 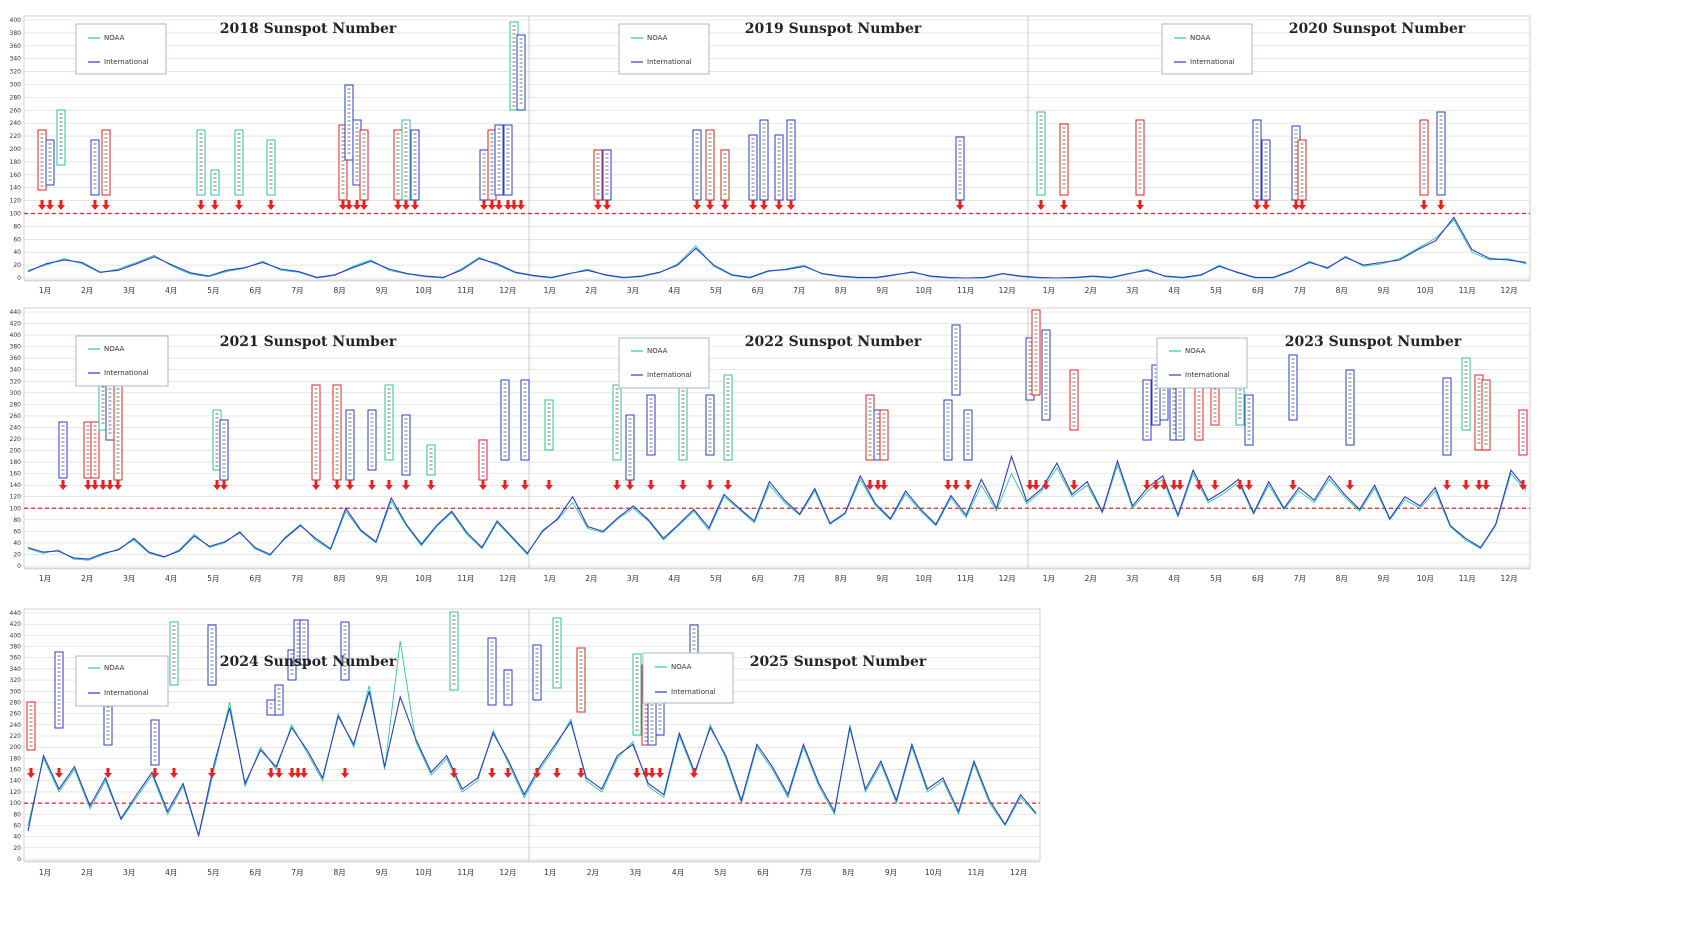 I want to click on y-tick-label: 420, so click(x=16, y=624).